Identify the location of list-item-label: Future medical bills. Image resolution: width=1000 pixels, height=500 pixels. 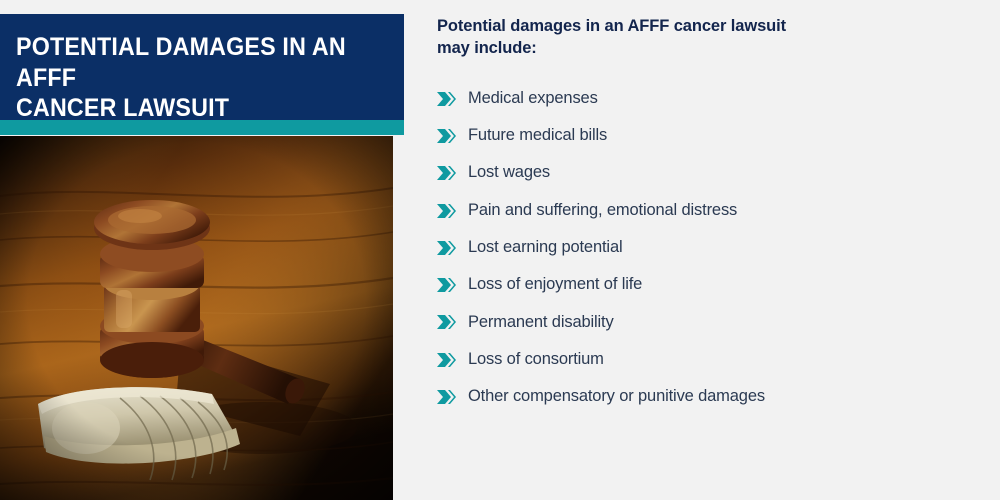
(538, 135).